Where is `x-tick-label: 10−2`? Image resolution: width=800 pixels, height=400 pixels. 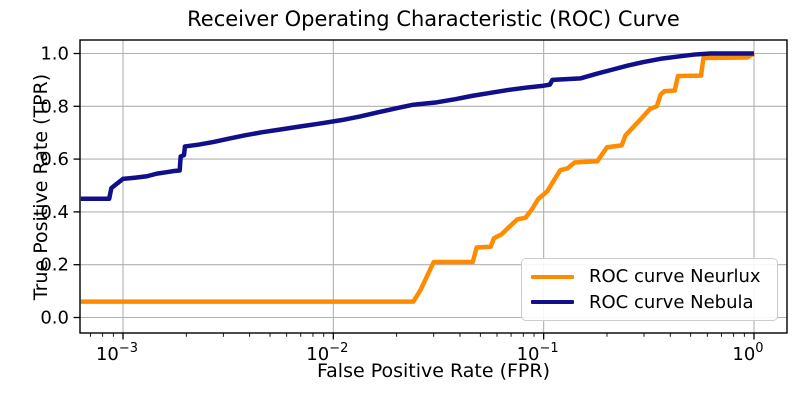
x-tick-label: 10−2 is located at coordinates (327, 353).